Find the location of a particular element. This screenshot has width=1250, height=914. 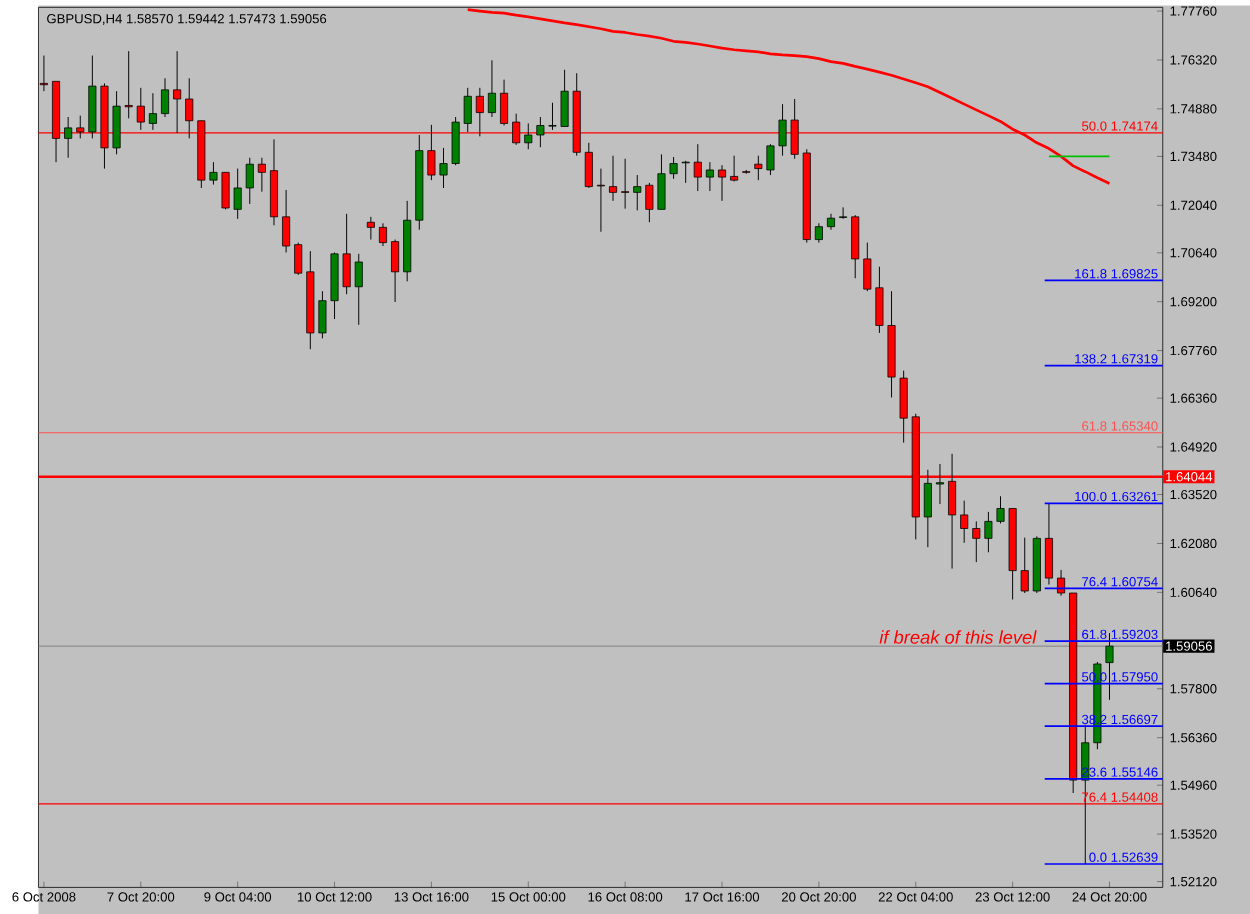

annotation: if break of this level is located at coordinates (958, 637).